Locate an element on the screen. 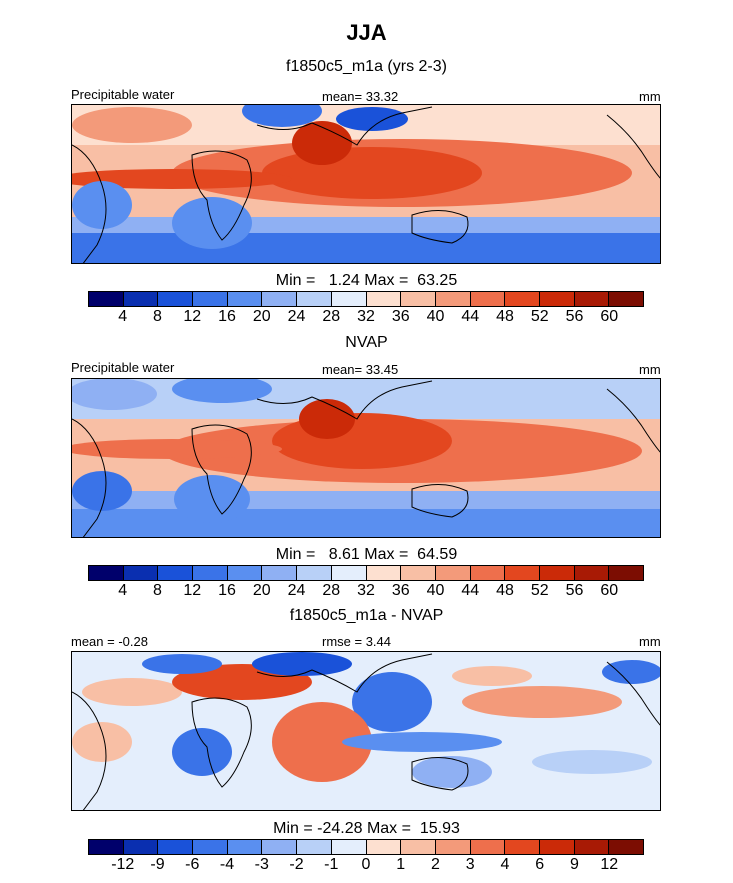 The height and width of the screenshot is (883, 733). panel-3-units-label: mm is located at coordinates (650, 641).